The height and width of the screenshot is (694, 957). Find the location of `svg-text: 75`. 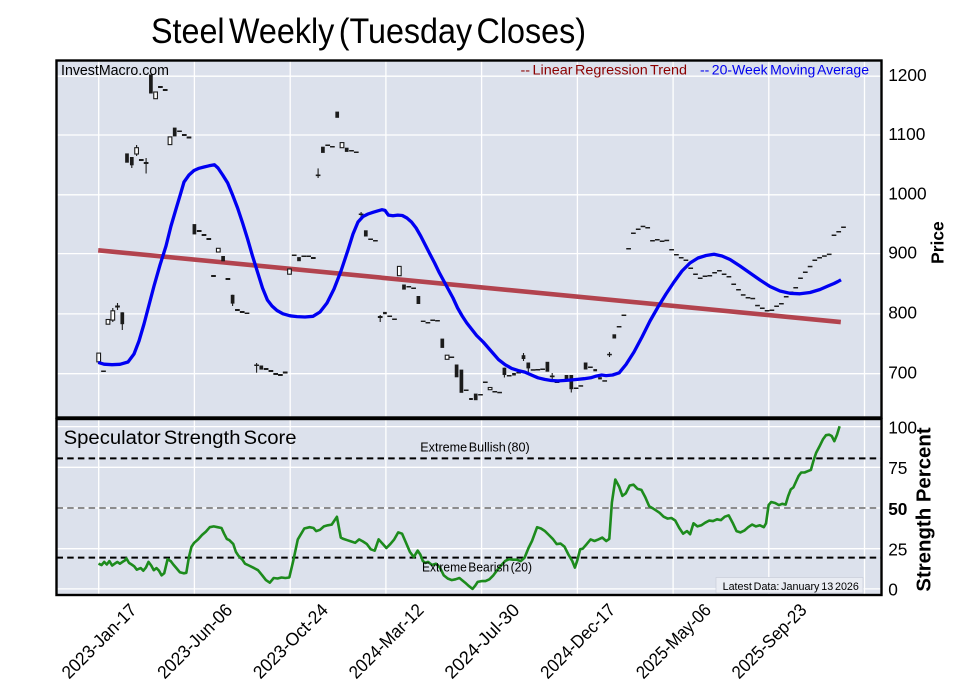

svg-text: 75 is located at coordinates (897, 468).